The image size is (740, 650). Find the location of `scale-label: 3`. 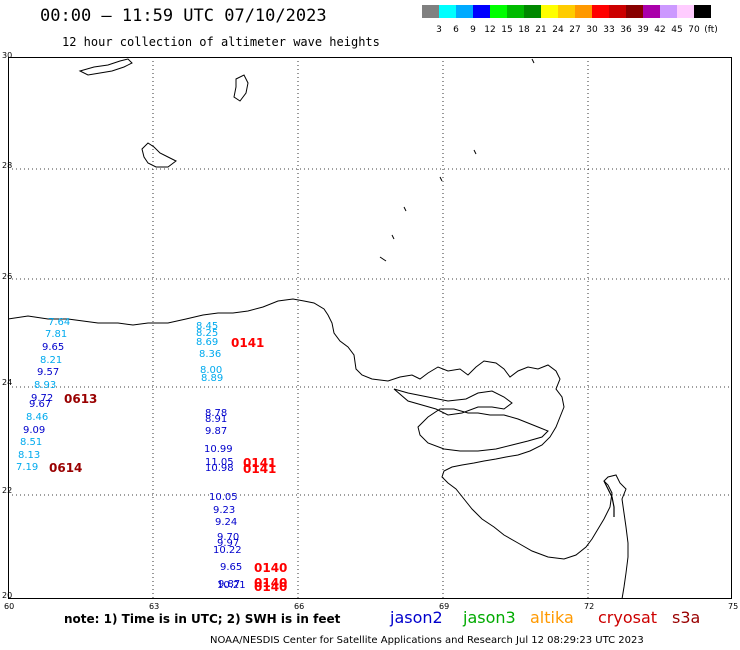

scale-label: 3 is located at coordinates (439, 30).